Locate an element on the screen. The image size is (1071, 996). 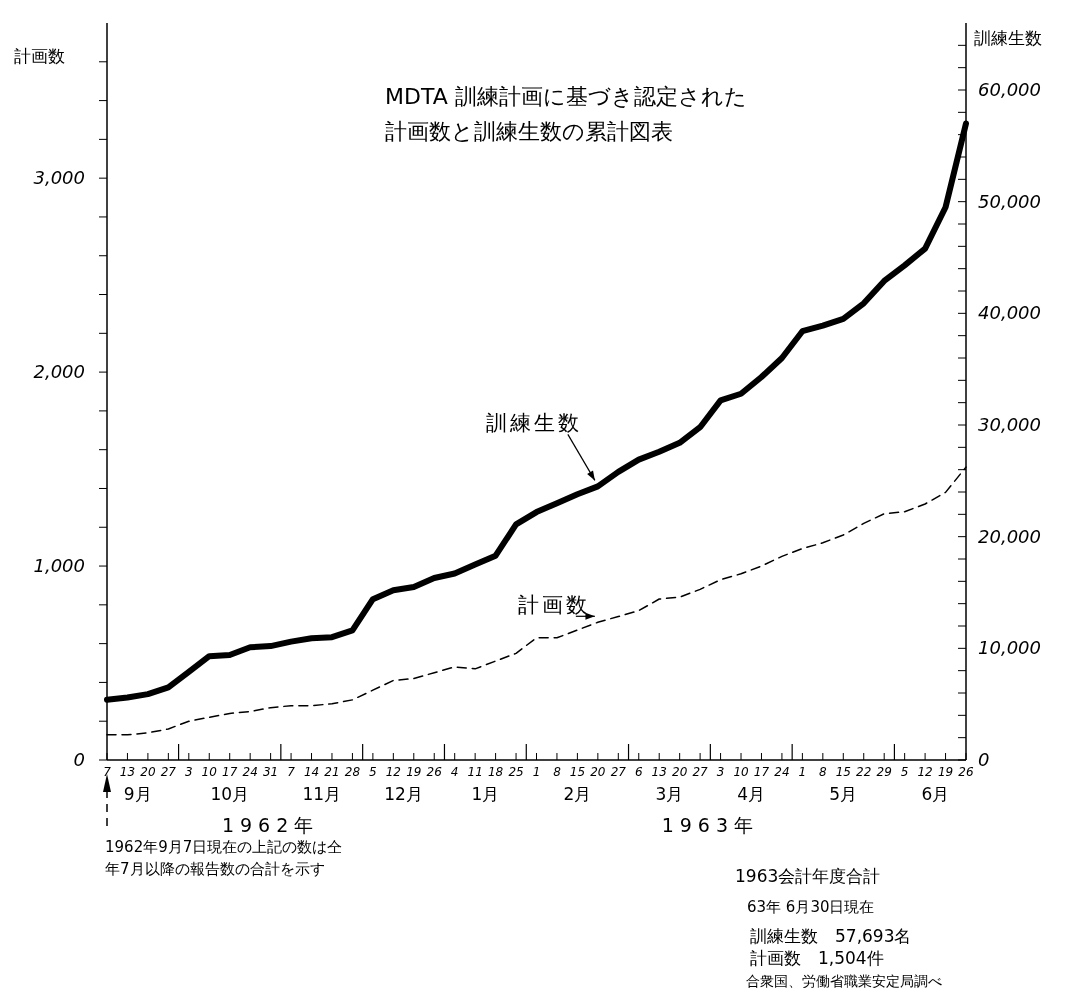
y2-tick-label: 10,000 is located at coordinates (1009, 648).